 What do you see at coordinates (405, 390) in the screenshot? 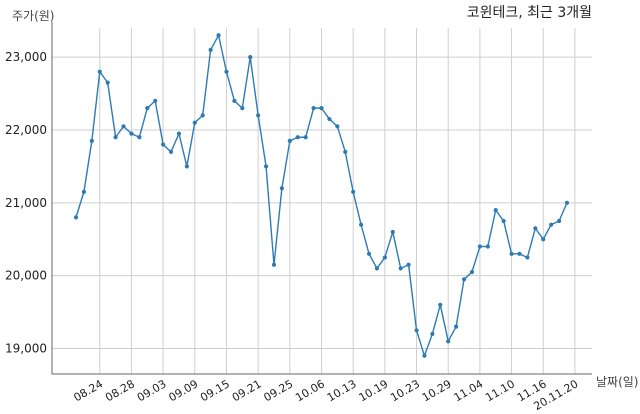
I see `x-tick-label: 10.23` at bounding box center [405, 390].